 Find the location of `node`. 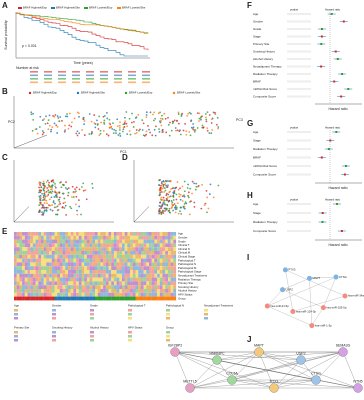

node is located at coordinates (343, 352).